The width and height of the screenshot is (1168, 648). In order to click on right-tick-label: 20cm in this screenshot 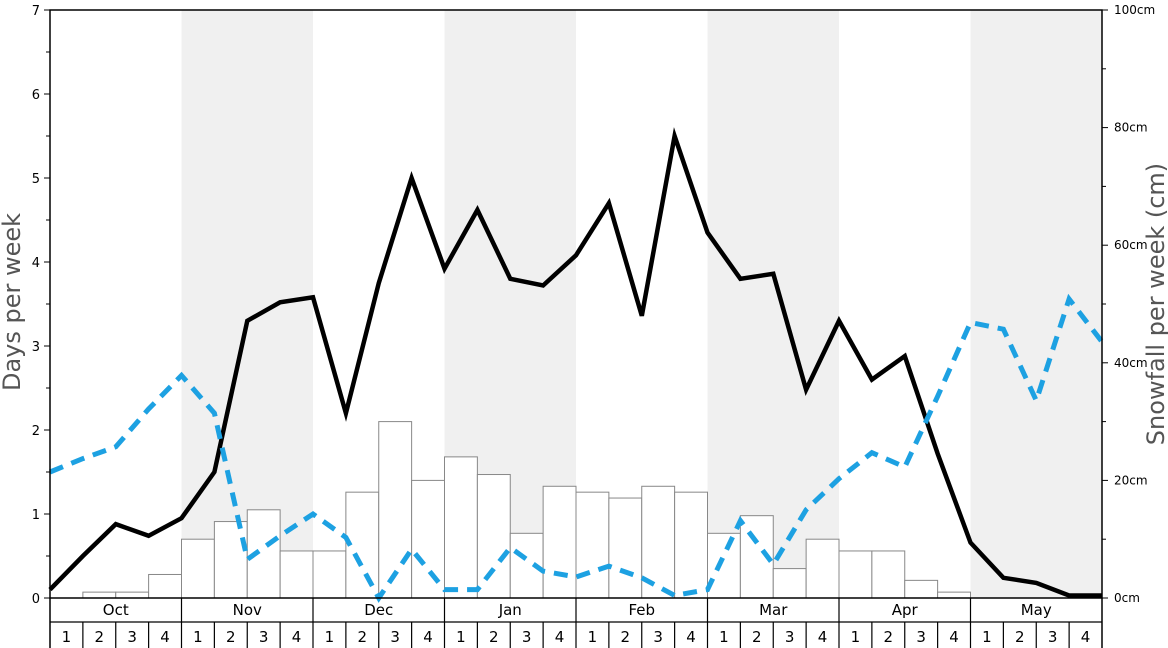, I will do `click(1131, 480)`.